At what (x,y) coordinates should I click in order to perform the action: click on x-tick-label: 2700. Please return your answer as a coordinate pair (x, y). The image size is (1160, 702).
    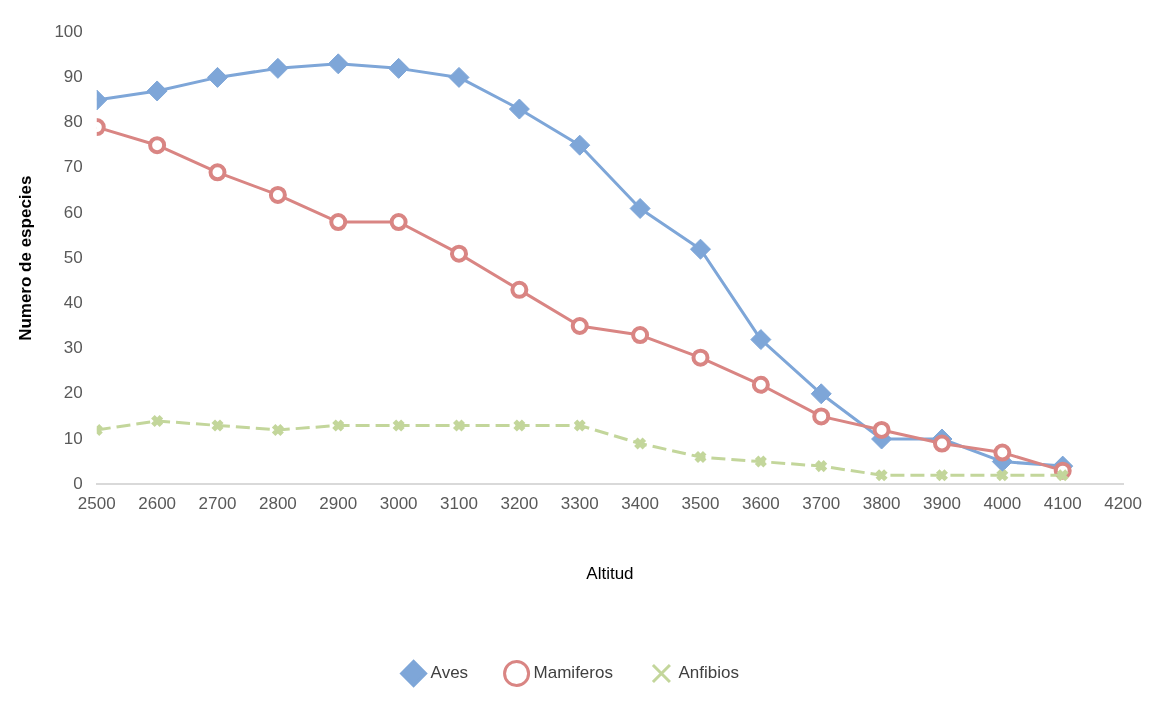
    Looking at the image, I should click on (217, 504).